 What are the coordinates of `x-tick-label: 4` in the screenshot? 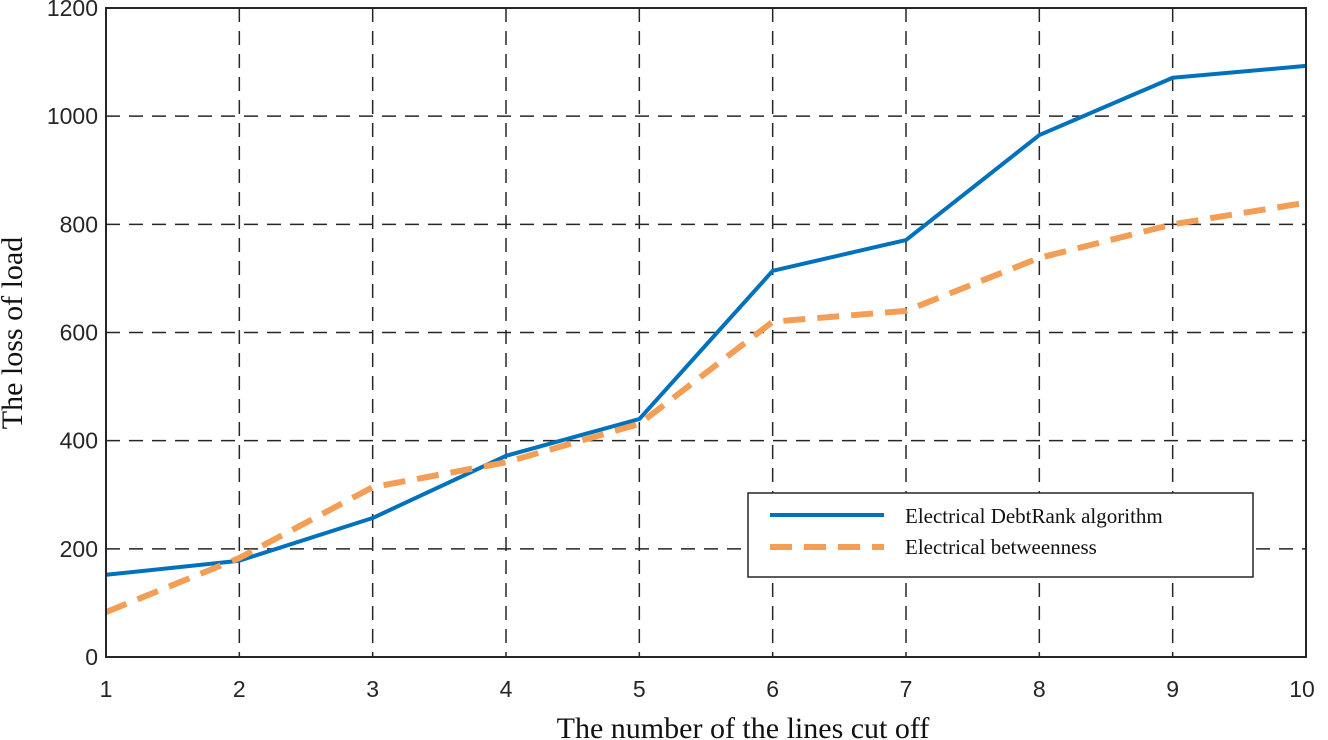 It's located at (506, 689).